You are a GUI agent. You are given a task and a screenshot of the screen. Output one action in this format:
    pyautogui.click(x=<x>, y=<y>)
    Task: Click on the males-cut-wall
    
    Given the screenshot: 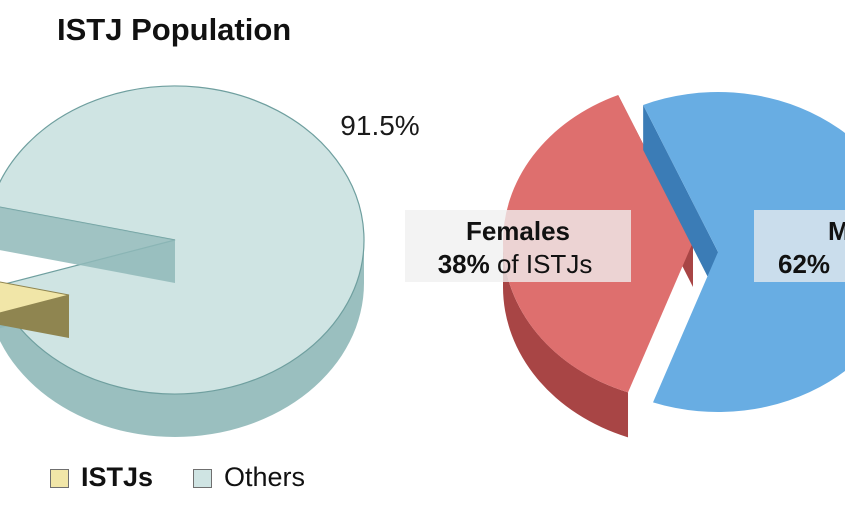 What is the action you would take?
    pyautogui.click(x=680, y=200)
    